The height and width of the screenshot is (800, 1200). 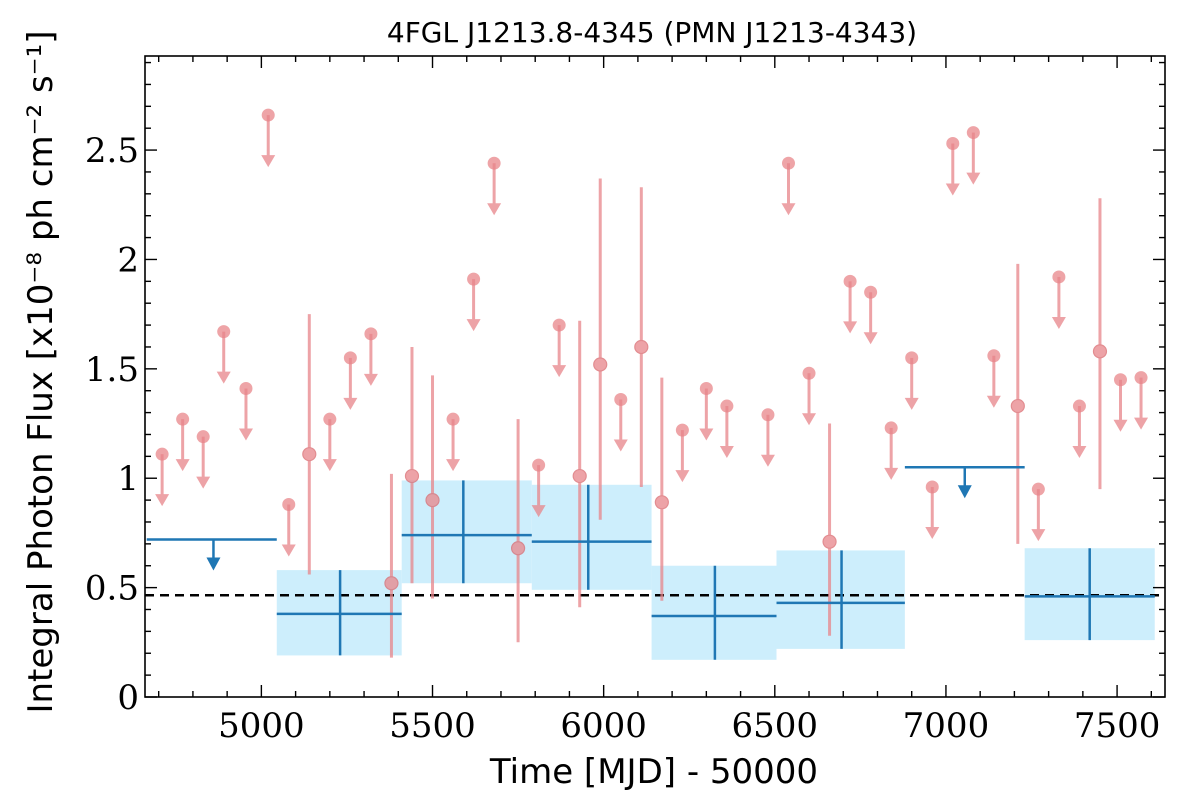 What do you see at coordinates (41, 371) in the screenshot?
I see `y-axis-title: Integral Photon Flux [x10⁻⁸ ph cm⁻² s⁻¹]` at bounding box center [41, 371].